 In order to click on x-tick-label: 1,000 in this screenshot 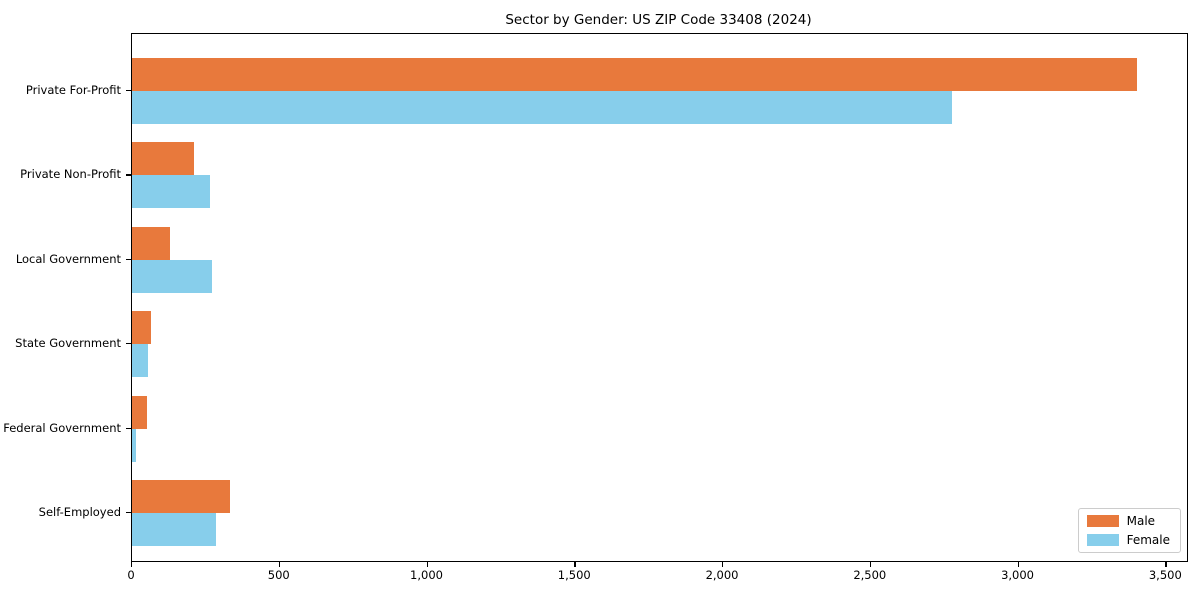, I will do `click(426, 575)`.